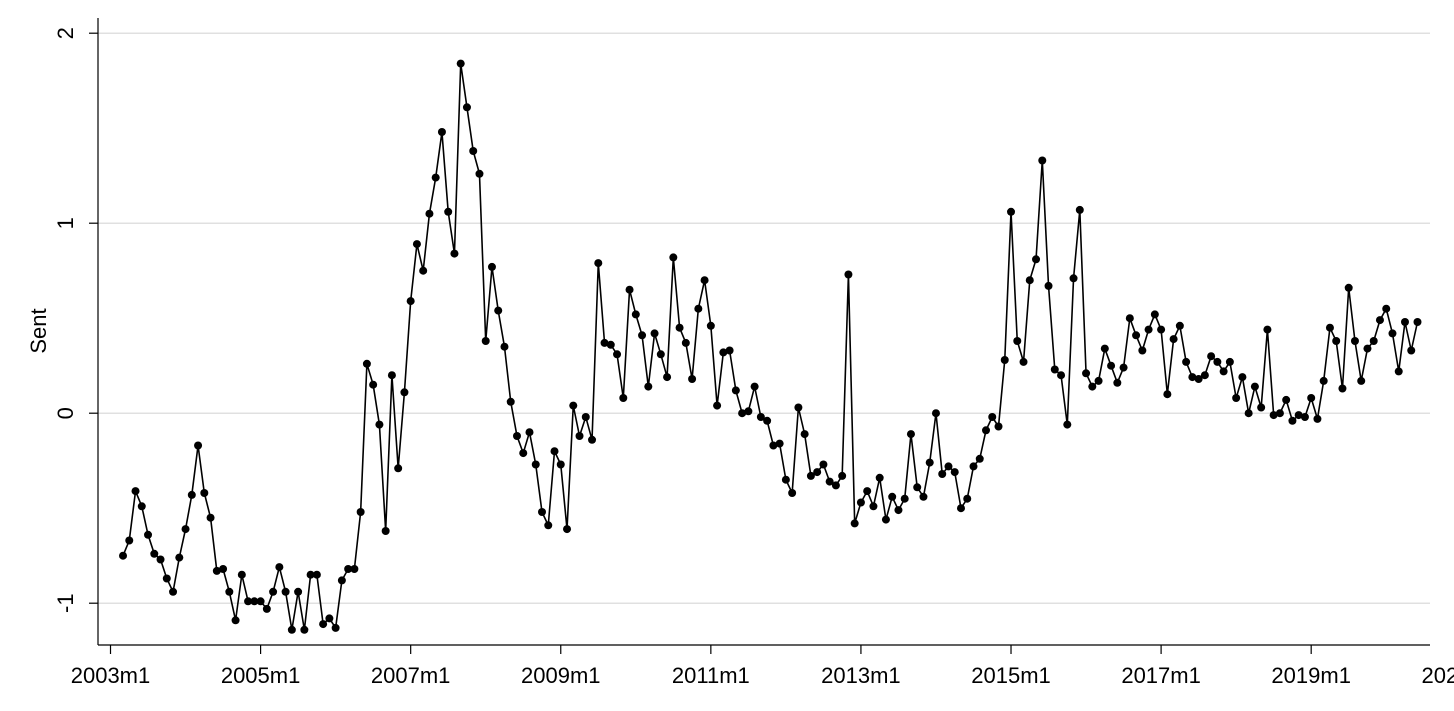 This screenshot has width=1454, height=711. What do you see at coordinates (711, 675) in the screenshot?
I see `x-tick-label: 2011m1` at bounding box center [711, 675].